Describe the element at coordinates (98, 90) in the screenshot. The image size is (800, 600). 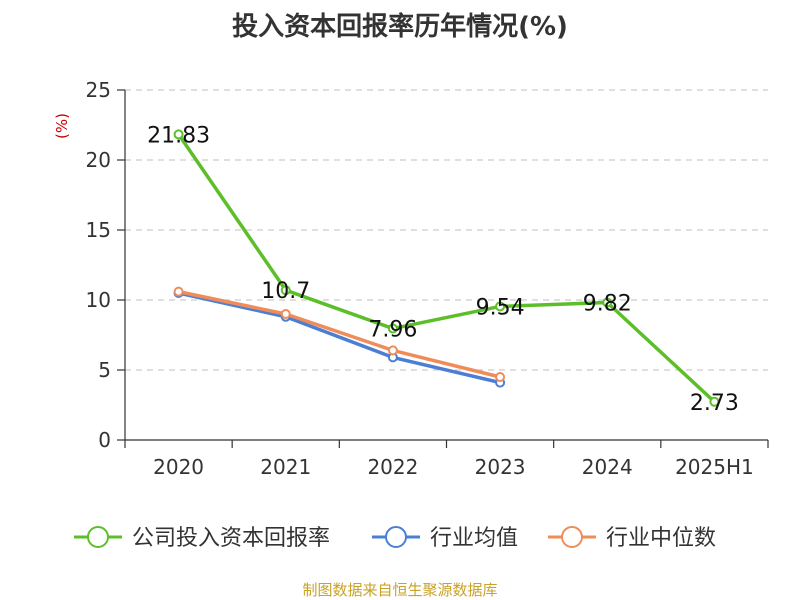
I see `y-tick-label: 25` at that location.